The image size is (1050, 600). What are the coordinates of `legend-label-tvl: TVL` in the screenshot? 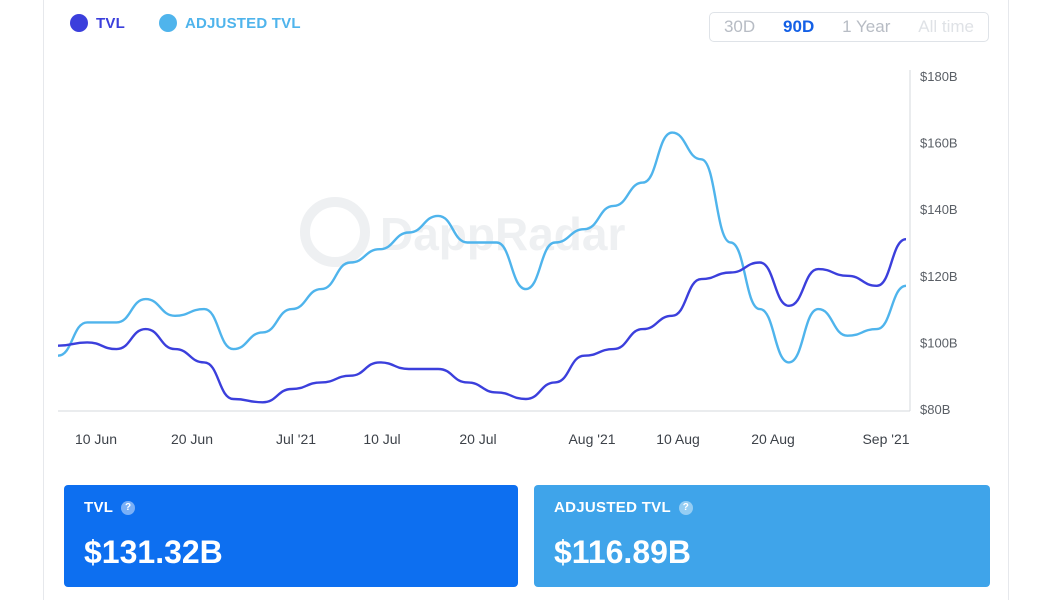 It's located at (110, 23).